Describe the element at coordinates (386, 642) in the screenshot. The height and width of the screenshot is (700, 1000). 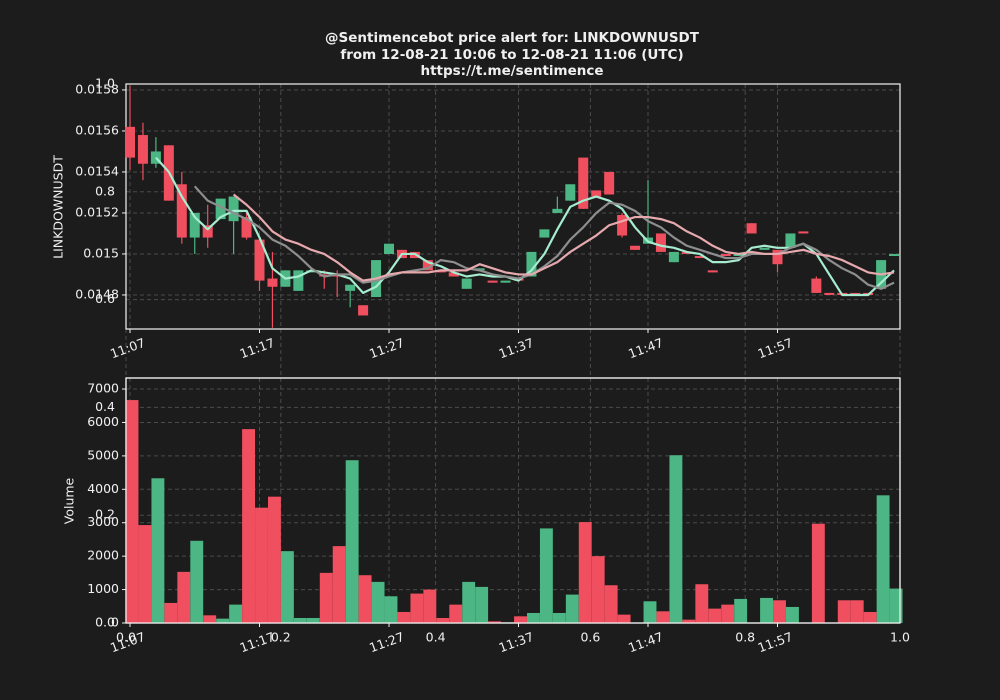
I see `x-tick-label: 11:27` at that location.